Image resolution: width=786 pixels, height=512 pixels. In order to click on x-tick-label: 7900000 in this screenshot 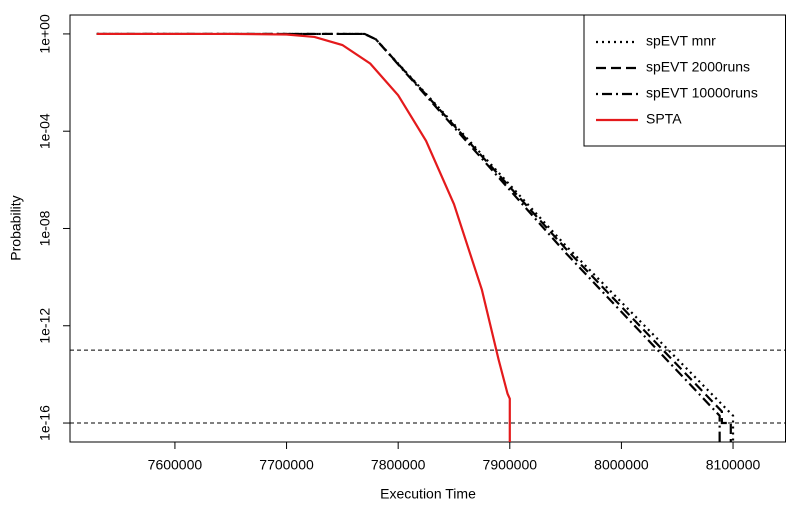, I will do `click(510, 465)`.